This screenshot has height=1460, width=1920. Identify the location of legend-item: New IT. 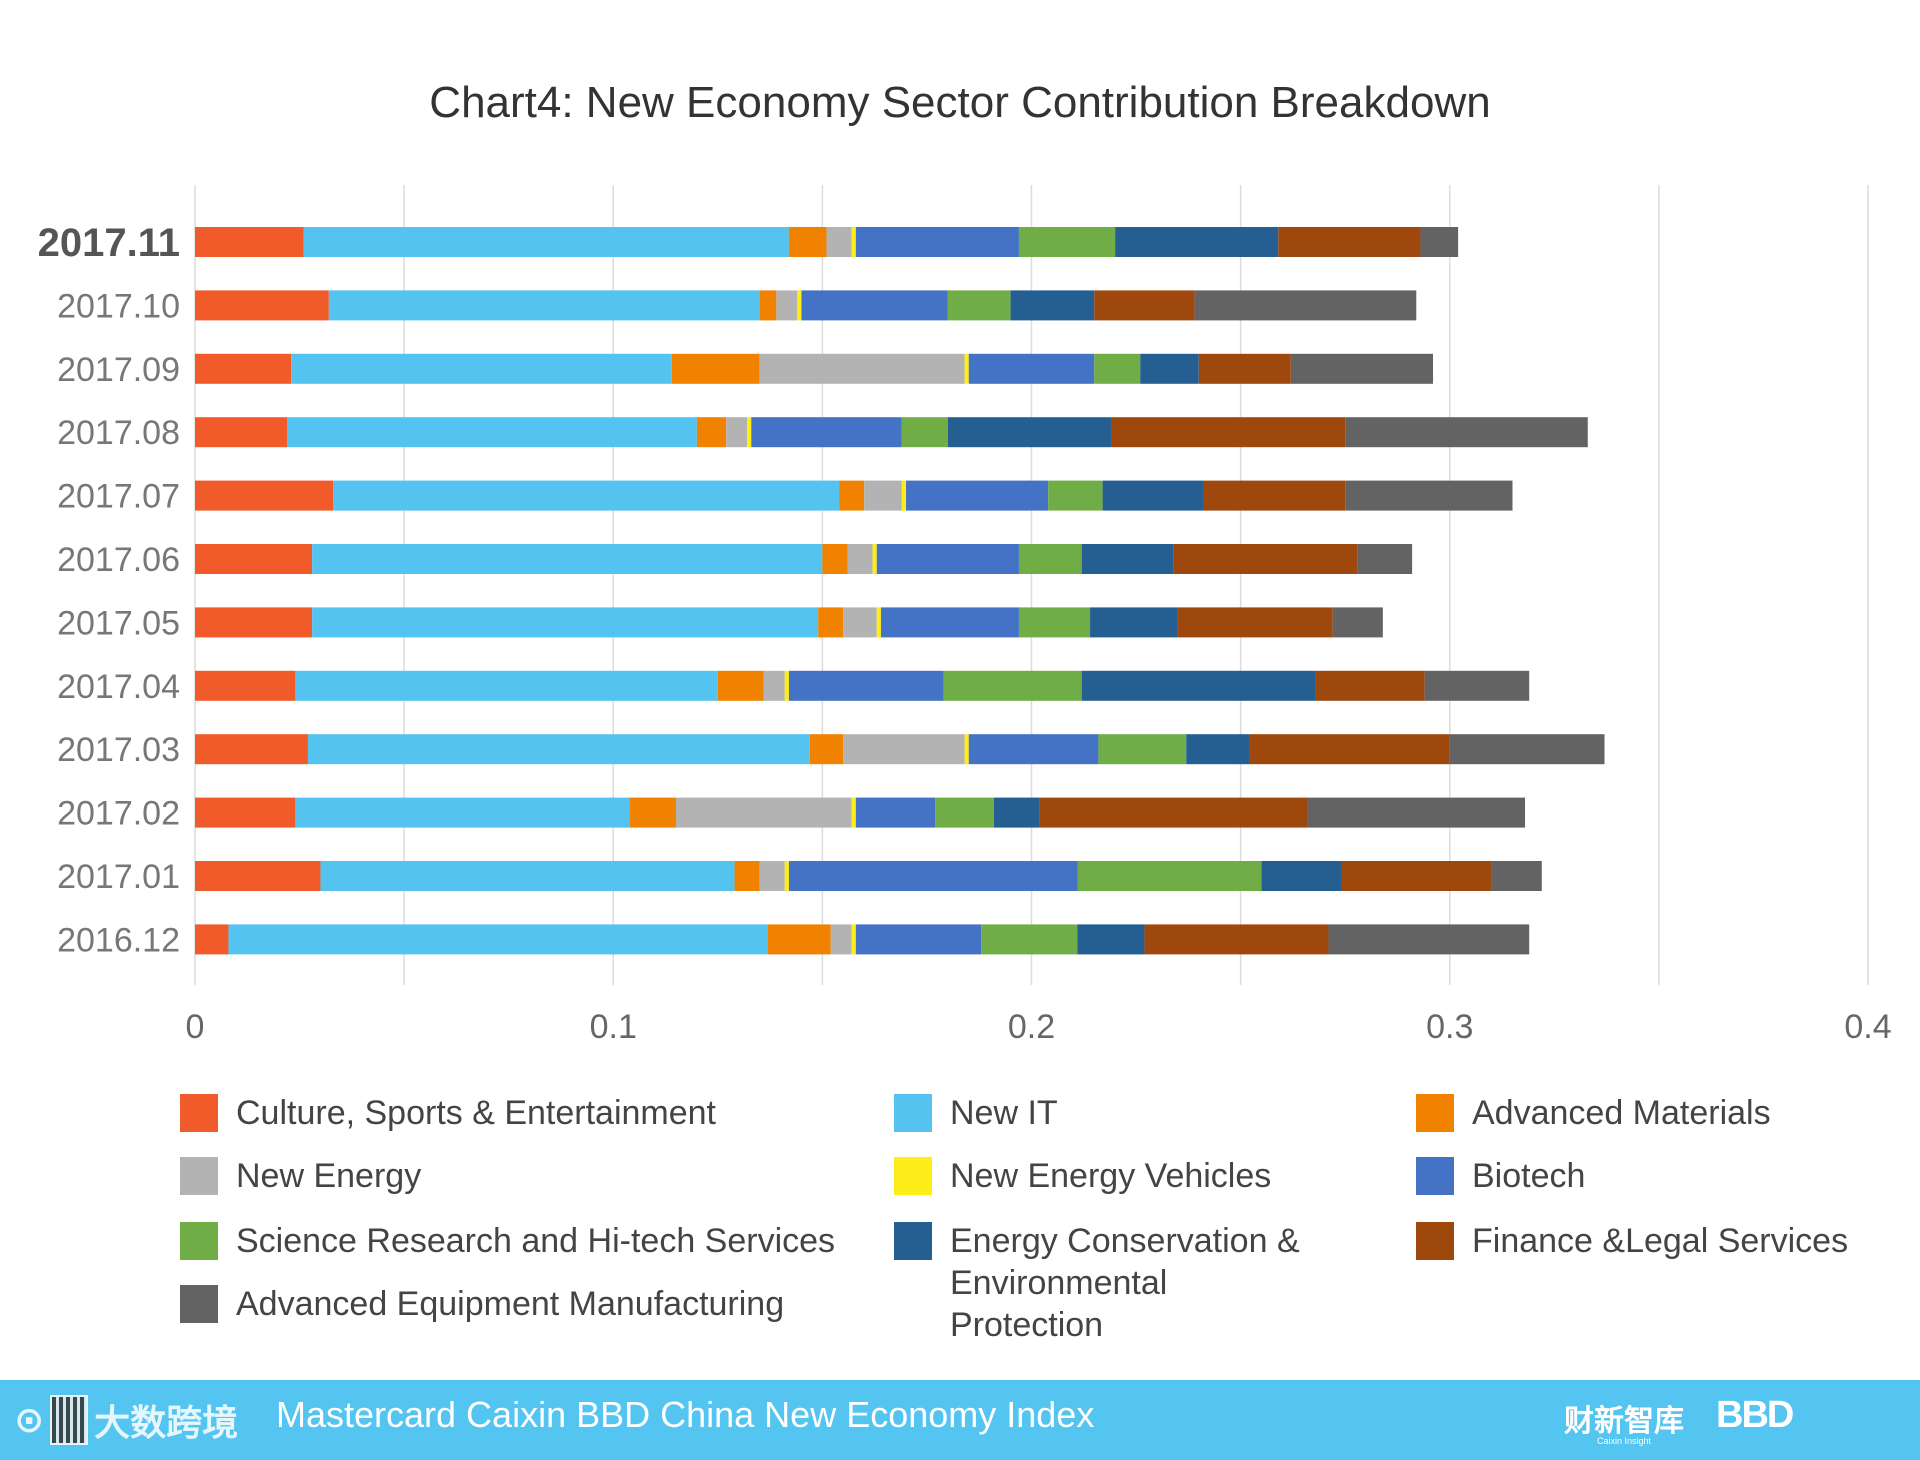
(976, 1113).